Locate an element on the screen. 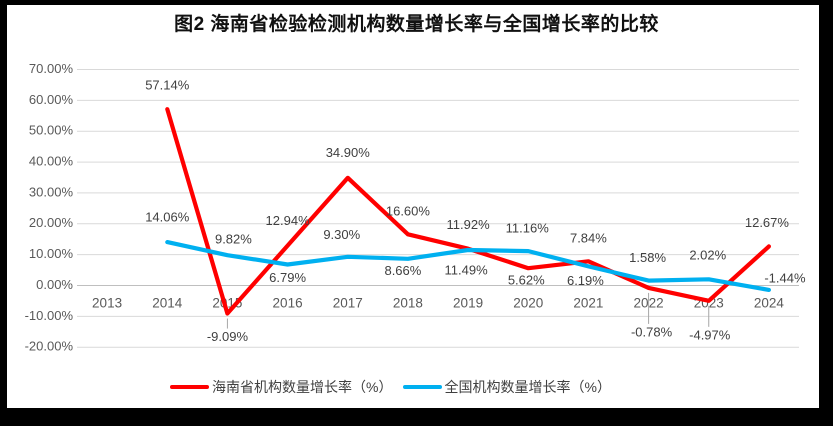 This screenshot has height=426, width=833. x-axis-tick-label-2019: 2019 is located at coordinates (468, 303).